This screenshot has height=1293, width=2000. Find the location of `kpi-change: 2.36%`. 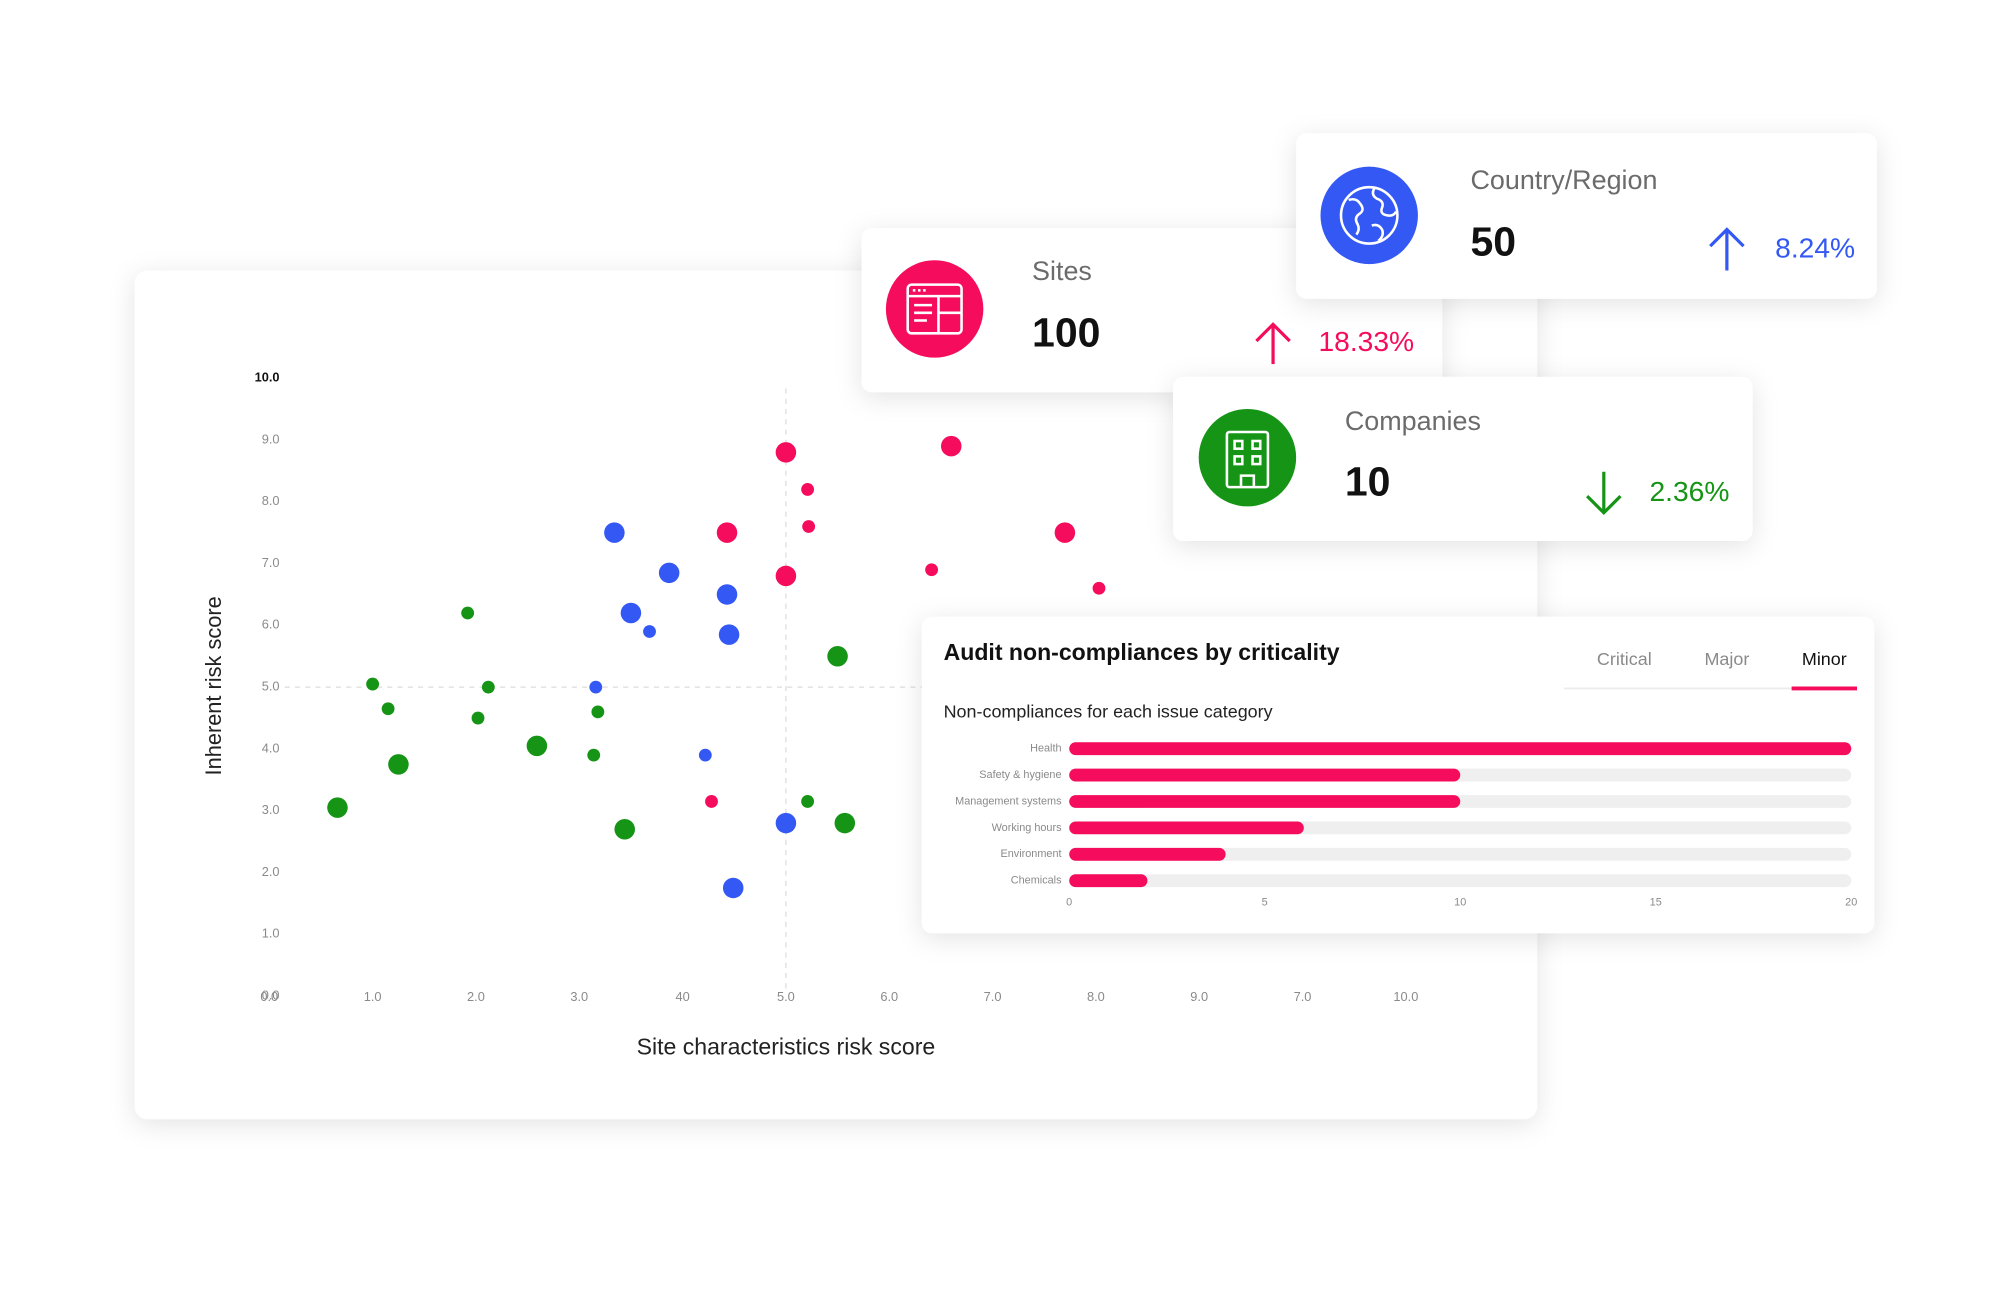

kpi-change: 2.36% is located at coordinates (1690, 491).